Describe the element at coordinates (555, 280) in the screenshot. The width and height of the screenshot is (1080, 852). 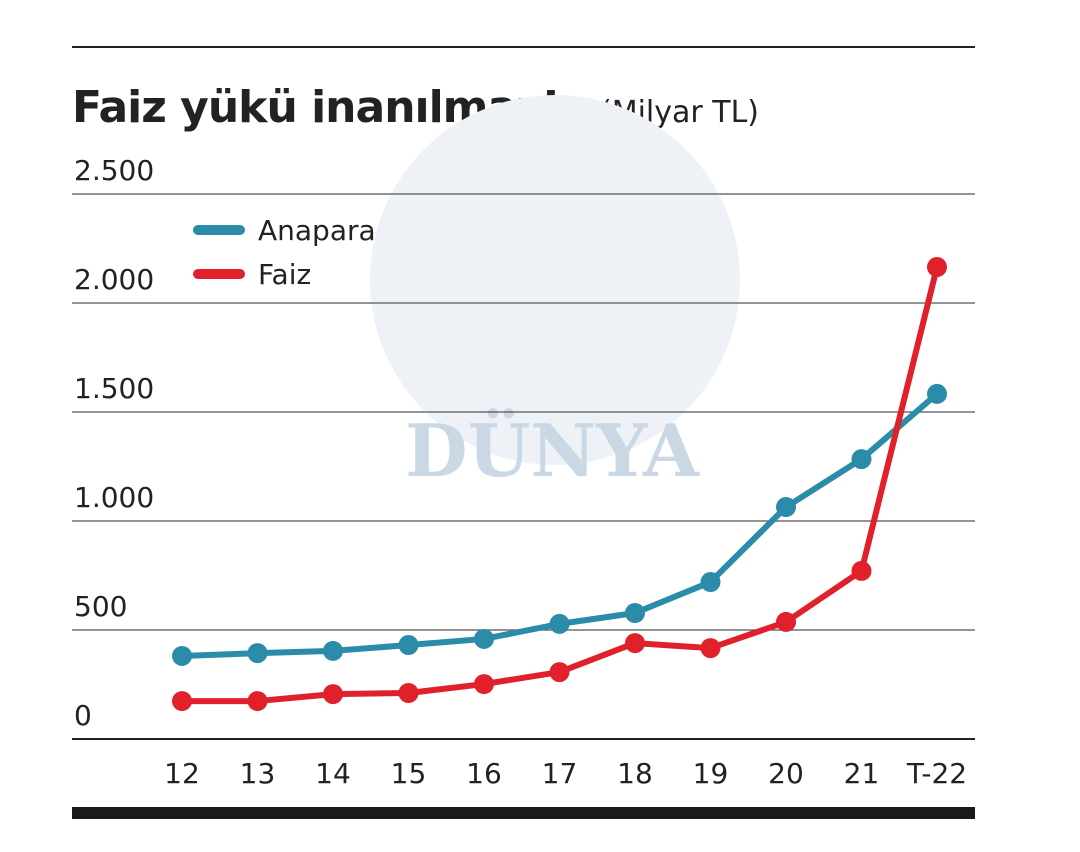
I see `watermark-globe` at that location.